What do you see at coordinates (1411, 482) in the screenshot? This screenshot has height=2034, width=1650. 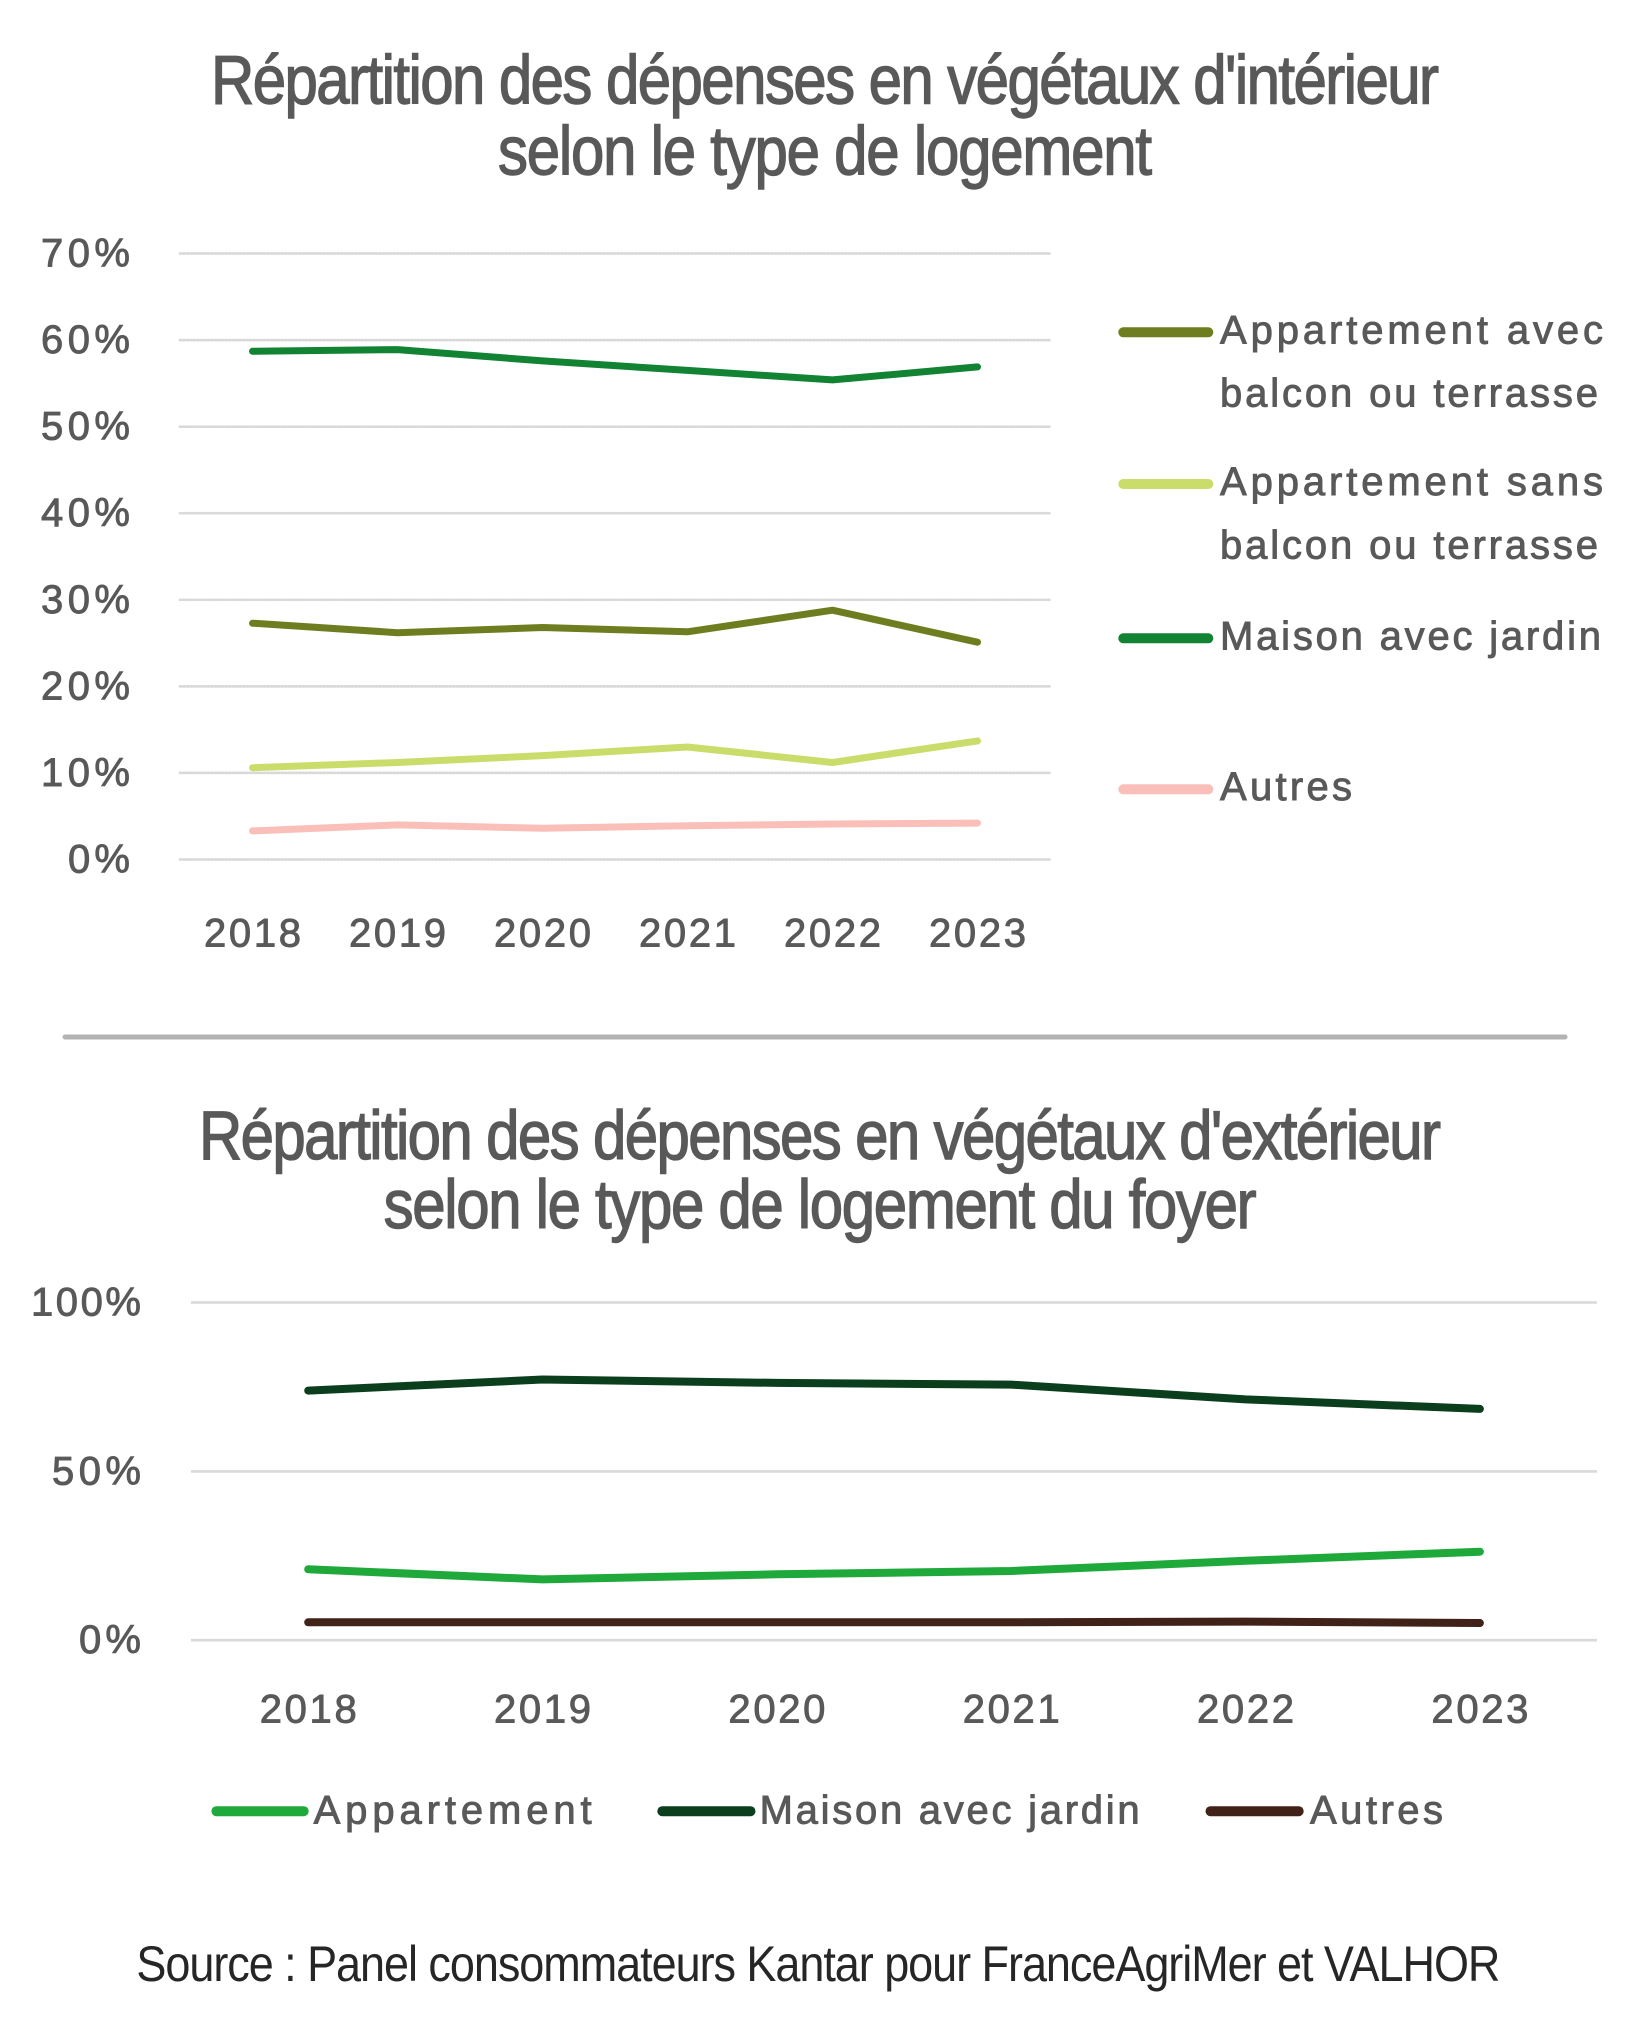 I see `svg-text: Appartement sans` at bounding box center [1411, 482].